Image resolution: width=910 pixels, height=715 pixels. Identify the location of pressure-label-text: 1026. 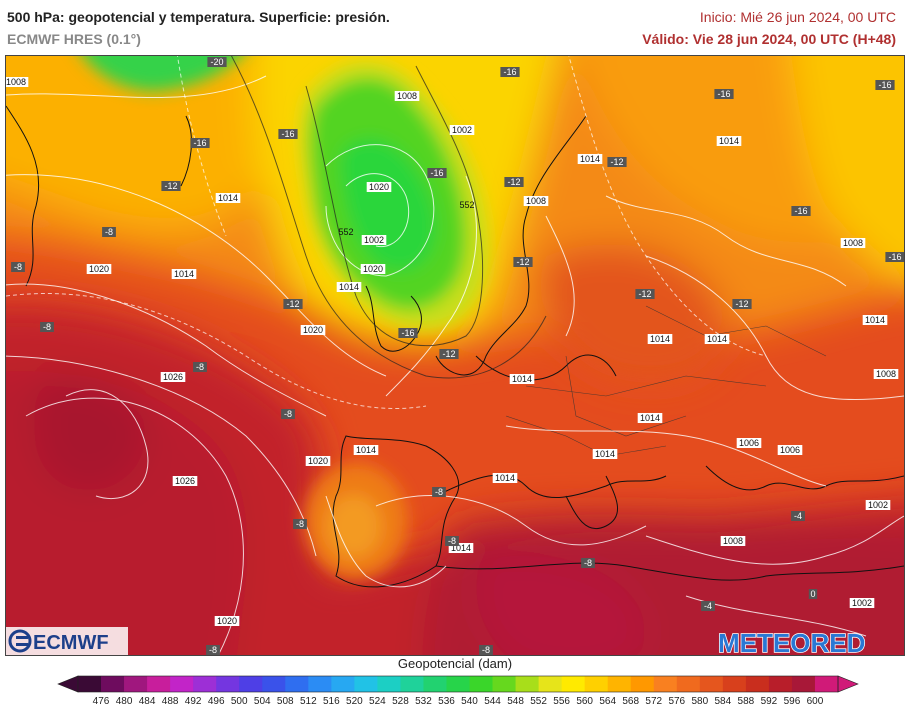
(173, 377).